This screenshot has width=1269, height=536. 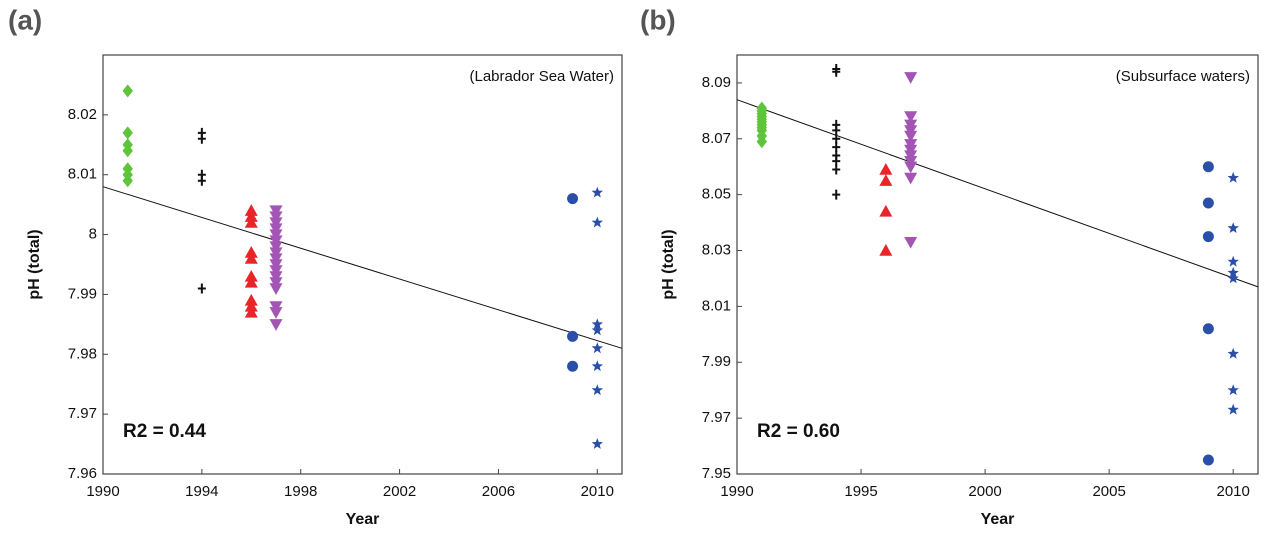 I want to click on x-tick-label: 2000, so click(x=984, y=491).